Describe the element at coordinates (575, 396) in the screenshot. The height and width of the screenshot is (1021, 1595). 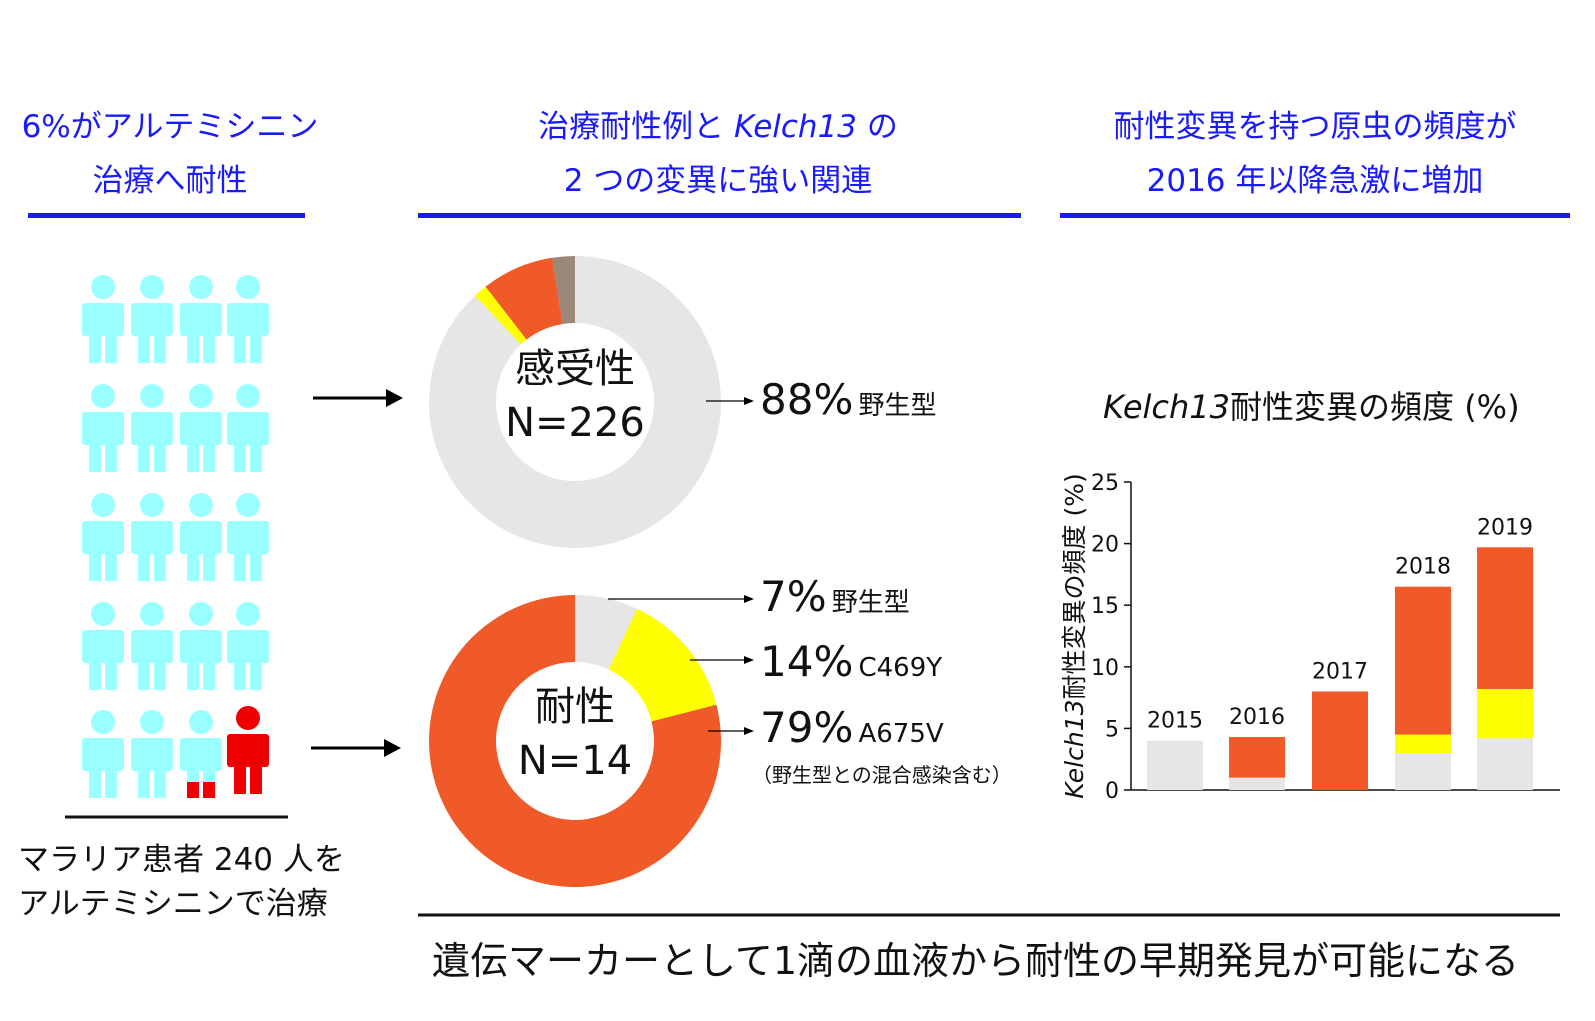
I see `donut-susceptible-center: 感受性 N=226` at that location.